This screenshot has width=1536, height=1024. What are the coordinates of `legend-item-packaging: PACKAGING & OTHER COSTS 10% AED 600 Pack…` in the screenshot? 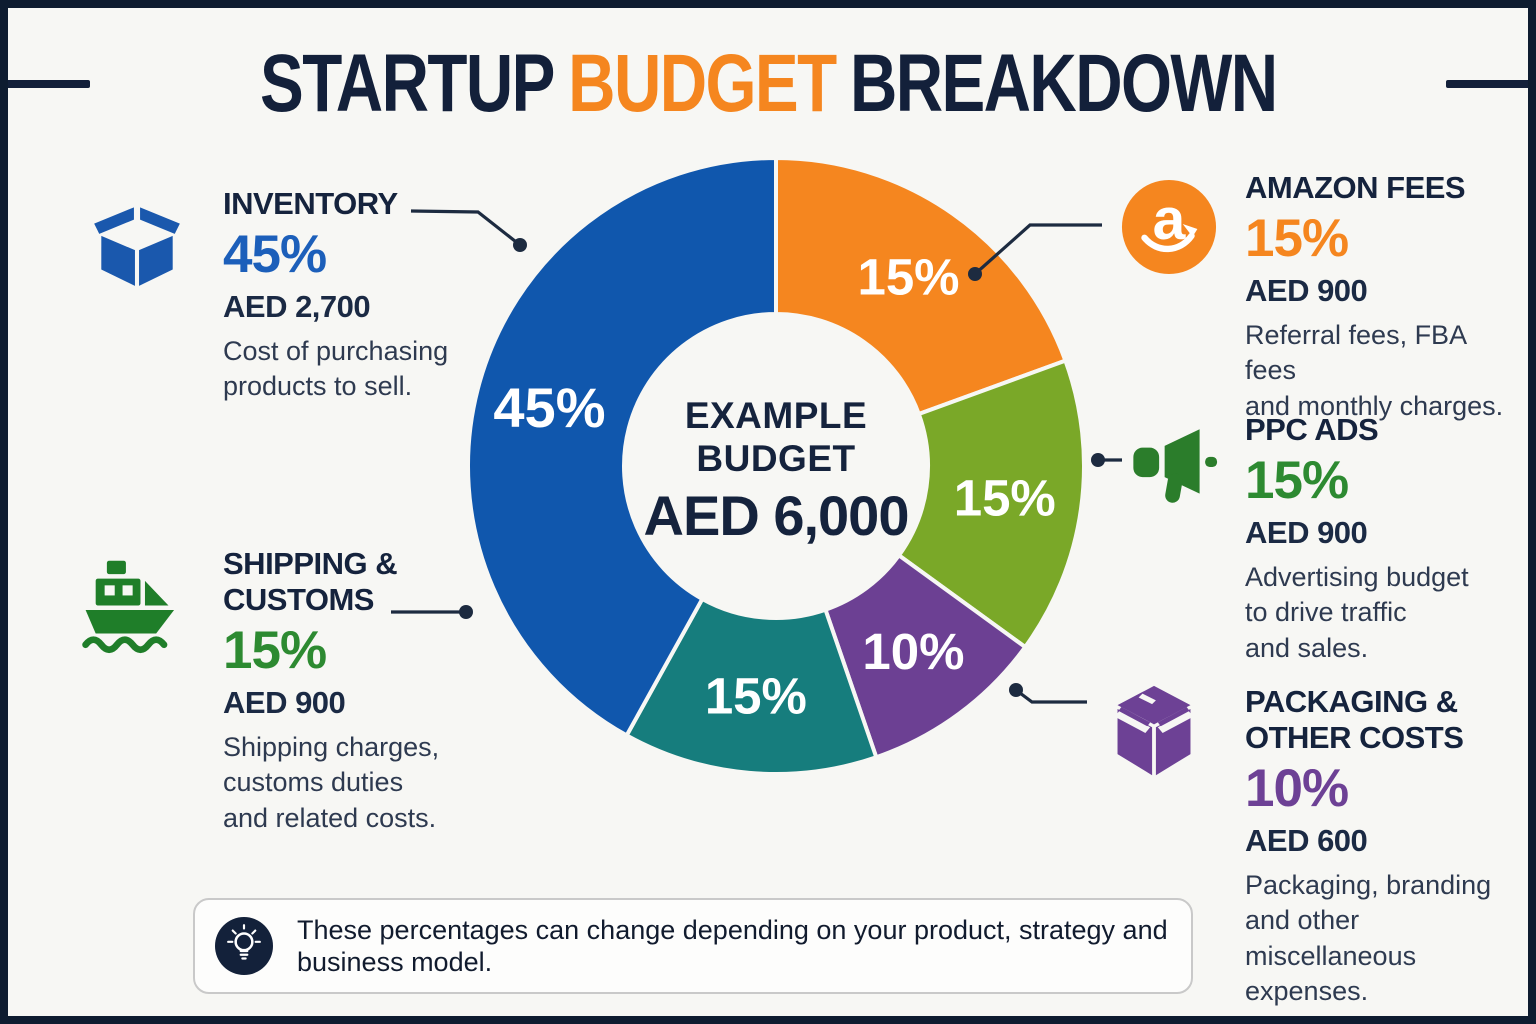 It's located at (1382, 846).